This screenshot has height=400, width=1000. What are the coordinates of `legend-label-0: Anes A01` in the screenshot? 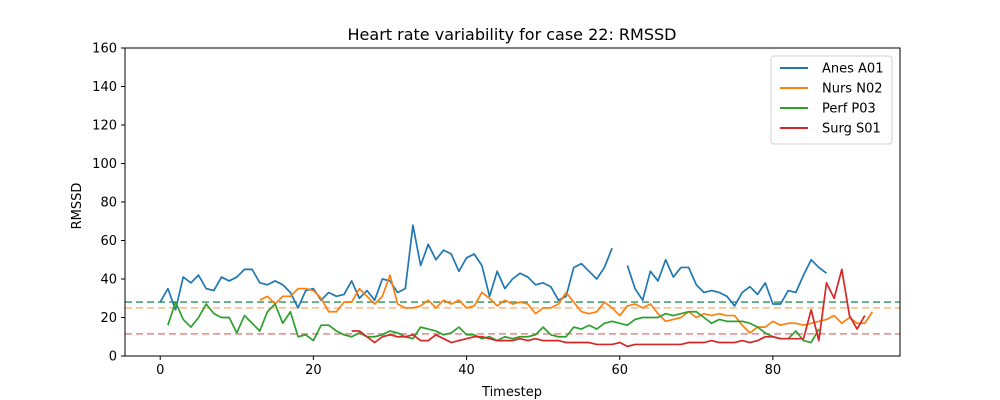 It's located at (852, 69).